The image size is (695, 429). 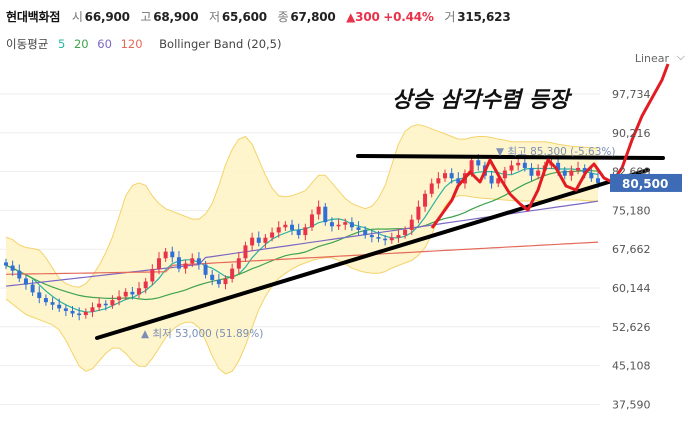 I want to click on resistance-line, so click(x=510, y=157).